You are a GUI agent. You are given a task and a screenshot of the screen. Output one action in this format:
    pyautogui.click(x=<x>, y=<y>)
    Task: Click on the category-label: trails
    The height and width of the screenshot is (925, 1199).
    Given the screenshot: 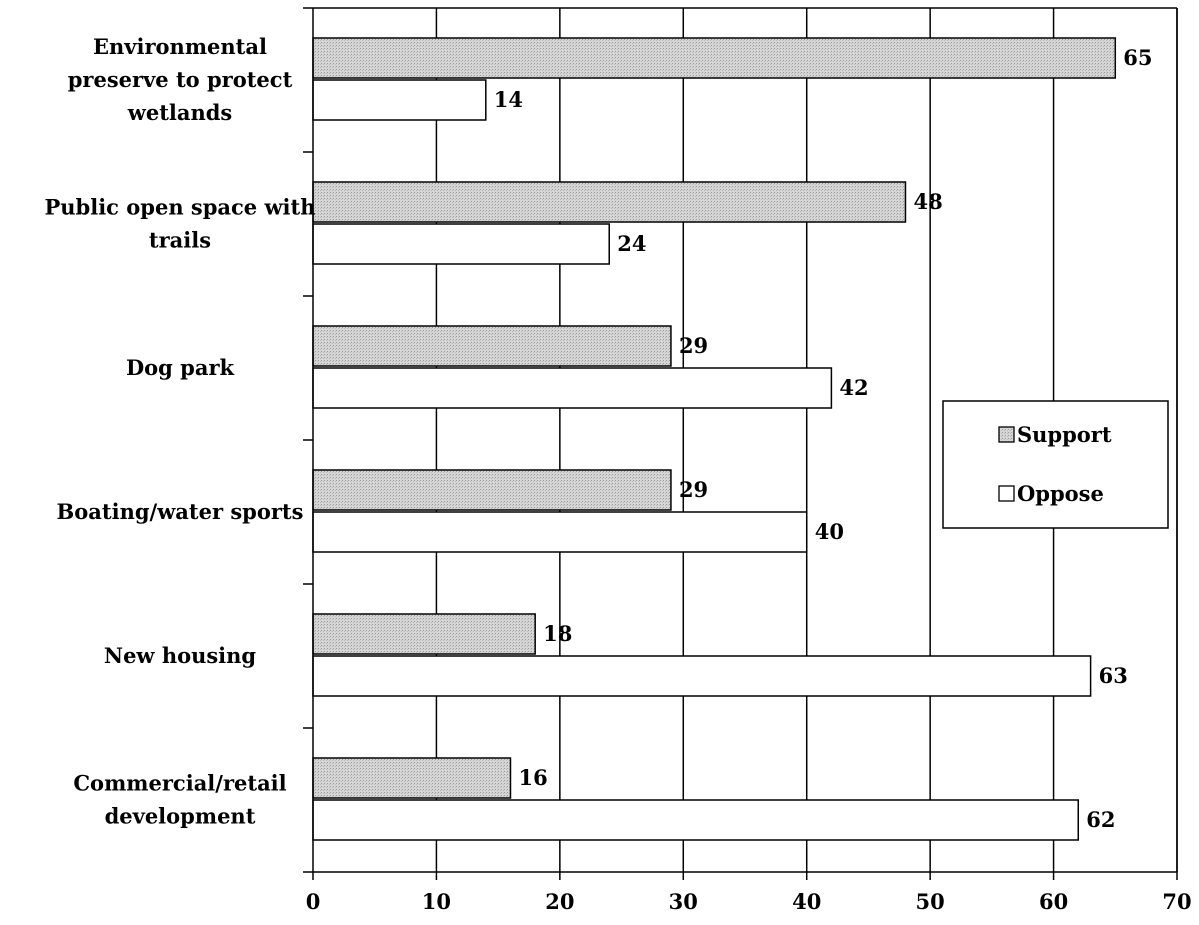 What is the action you would take?
    pyautogui.click(x=180, y=240)
    